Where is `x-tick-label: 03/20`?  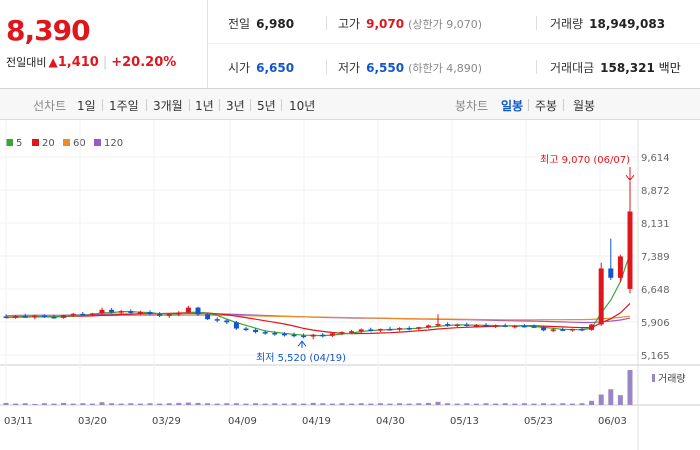 x-tick-label: 03/20 is located at coordinates (92, 421).